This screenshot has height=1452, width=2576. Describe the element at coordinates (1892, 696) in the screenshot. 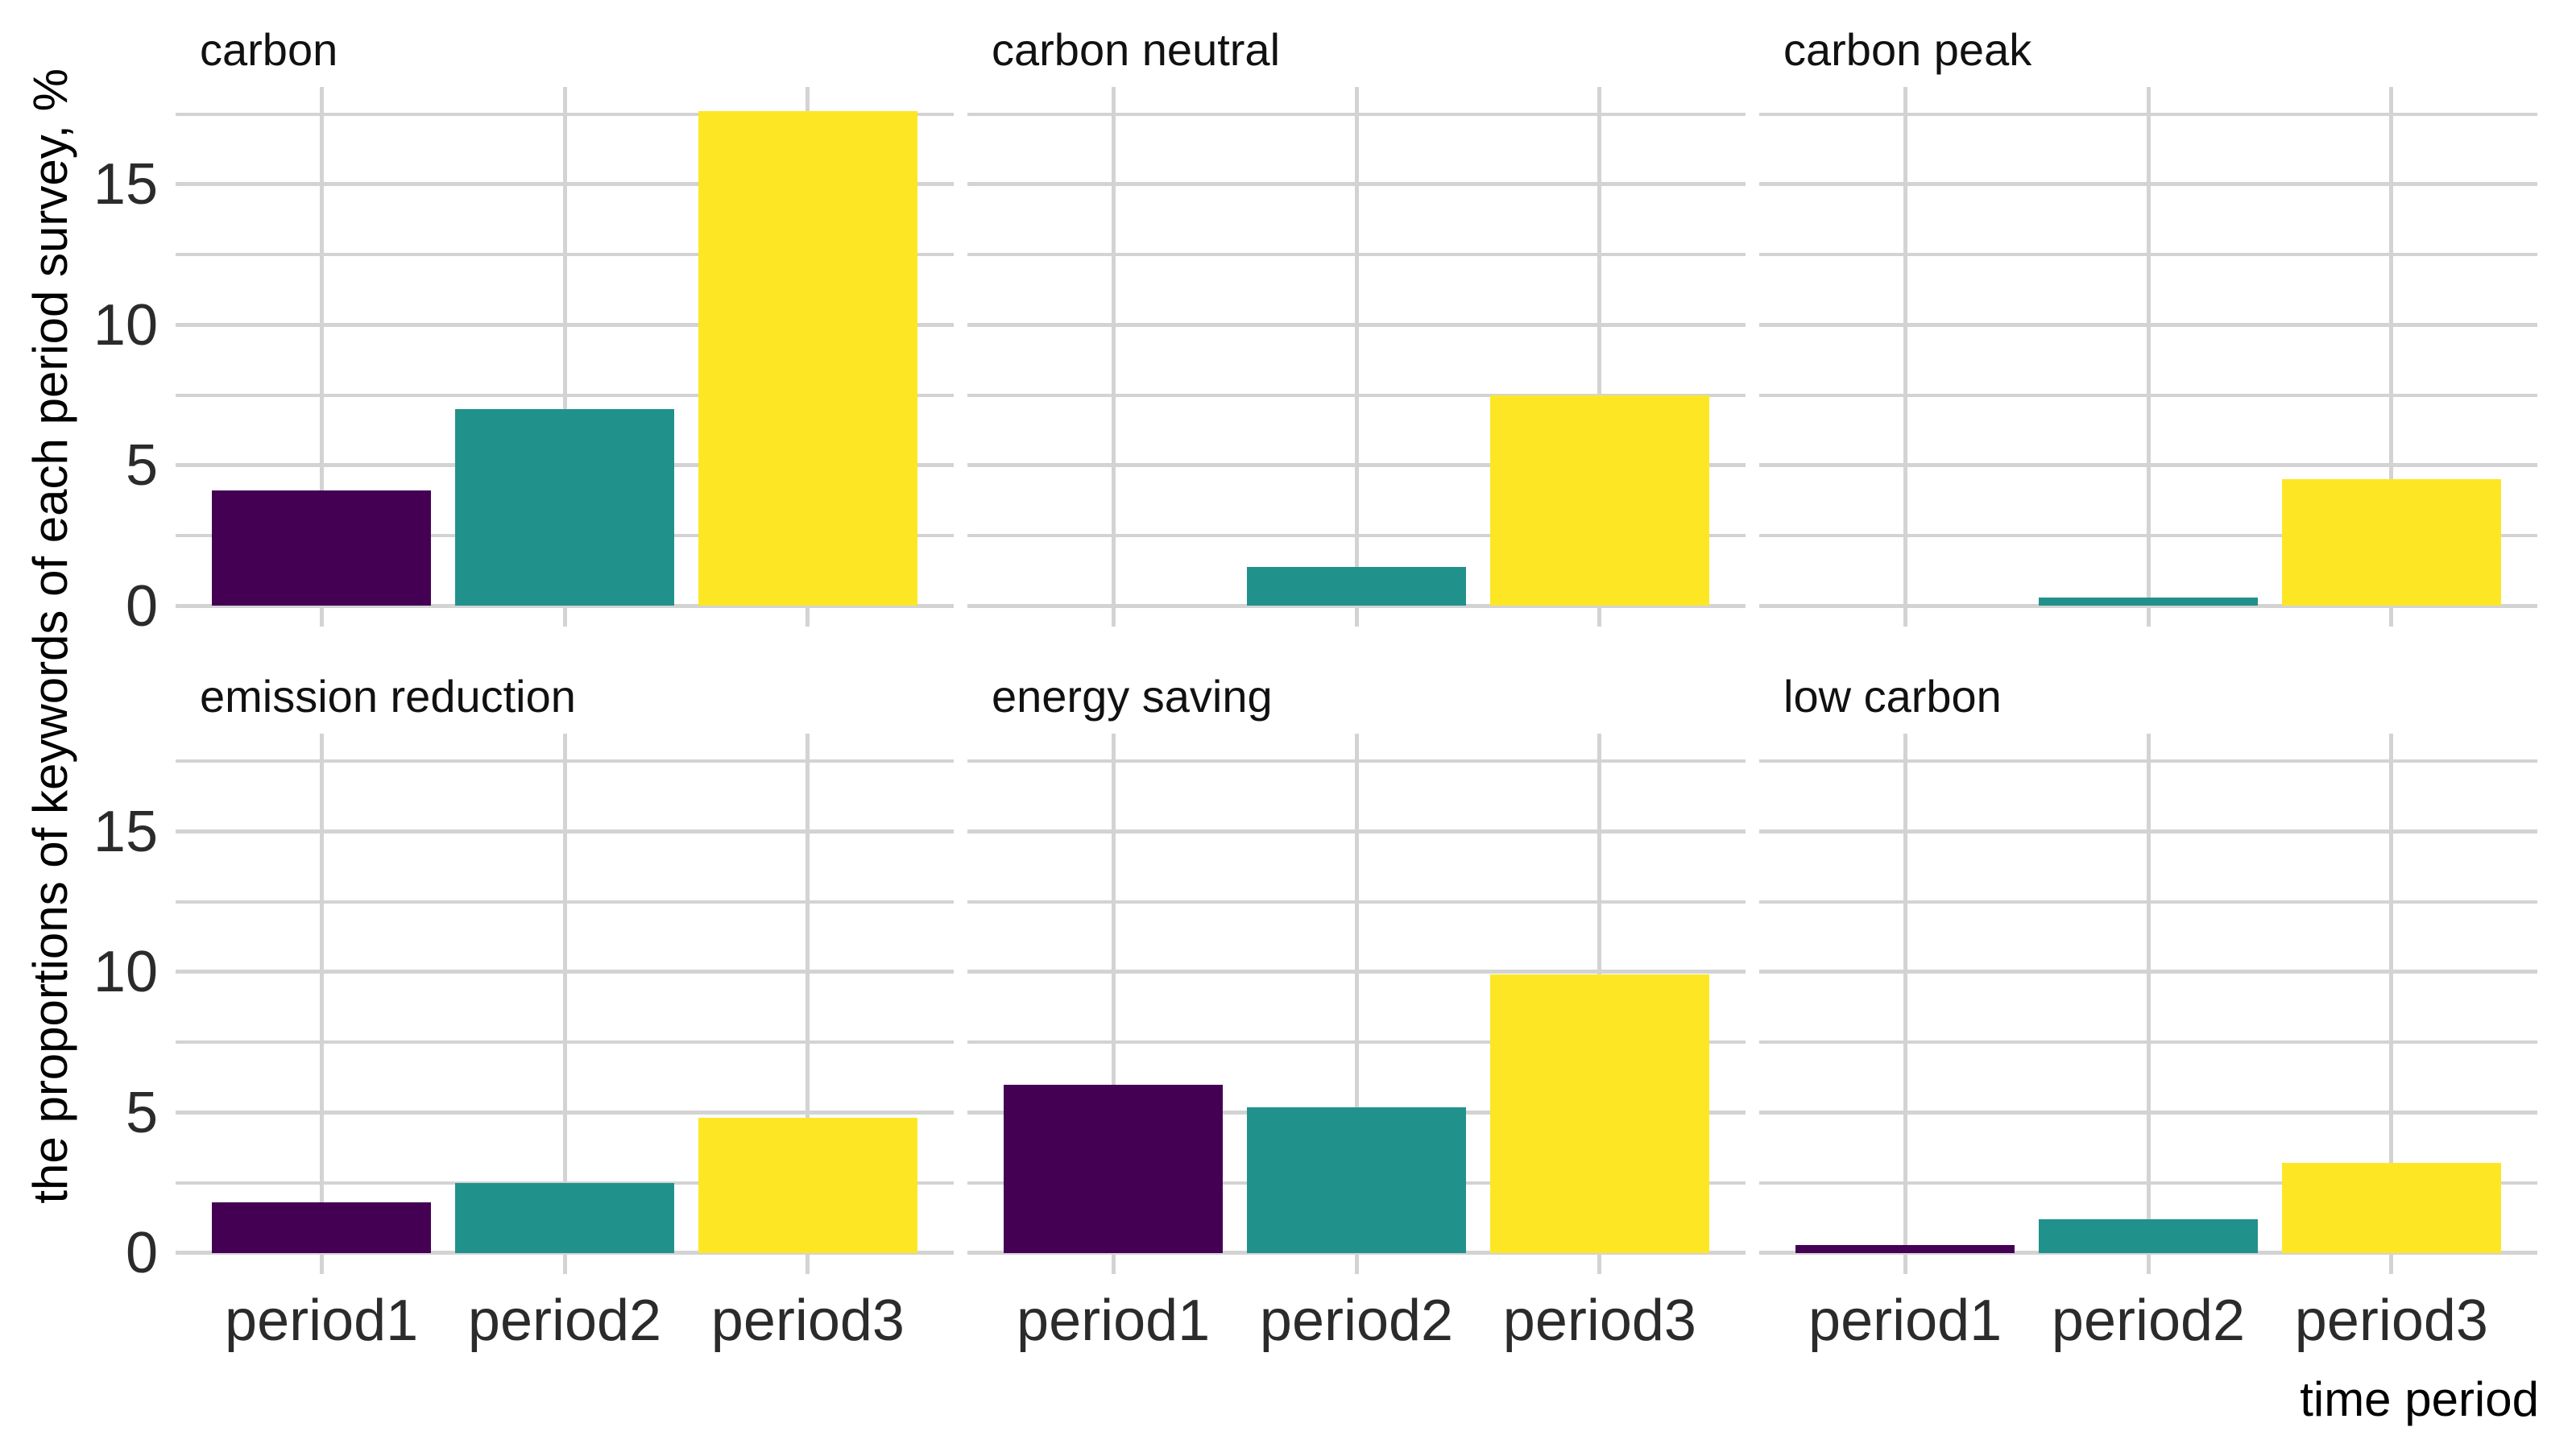

I see `facet-title: low carbon` at that location.